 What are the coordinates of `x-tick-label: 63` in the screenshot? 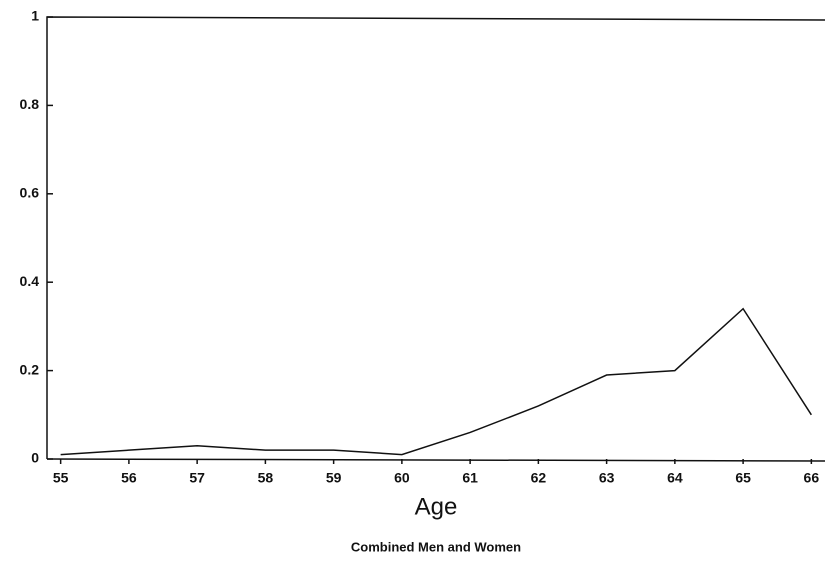 It's located at (607, 478).